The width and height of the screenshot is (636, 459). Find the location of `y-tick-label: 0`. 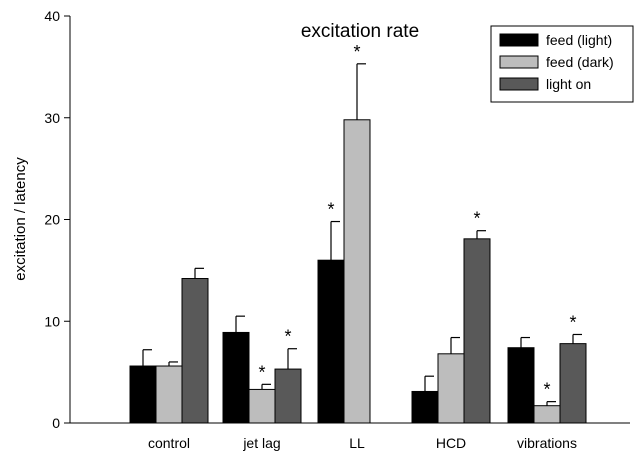

y-tick-label: 0 is located at coordinates (56, 423).